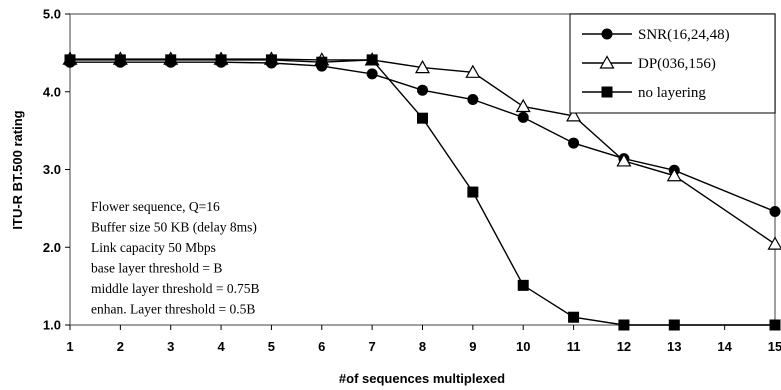 The width and height of the screenshot is (781, 390). Describe the element at coordinates (523, 346) in the screenshot. I see `x-tick-label: 10` at that location.